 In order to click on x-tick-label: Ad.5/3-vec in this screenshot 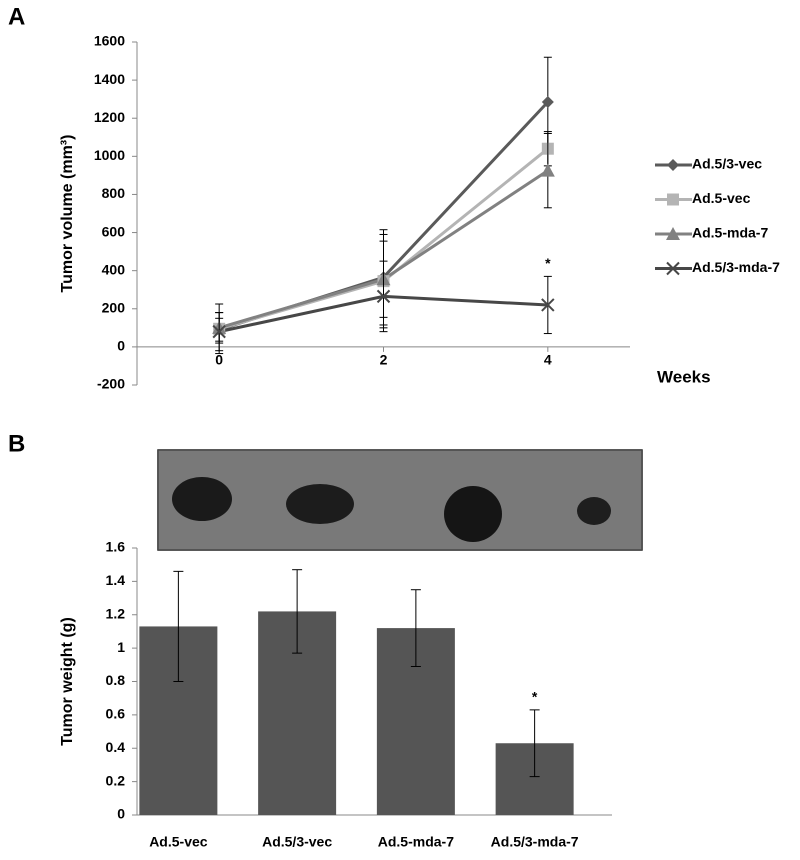, I will do `click(297, 842)`.